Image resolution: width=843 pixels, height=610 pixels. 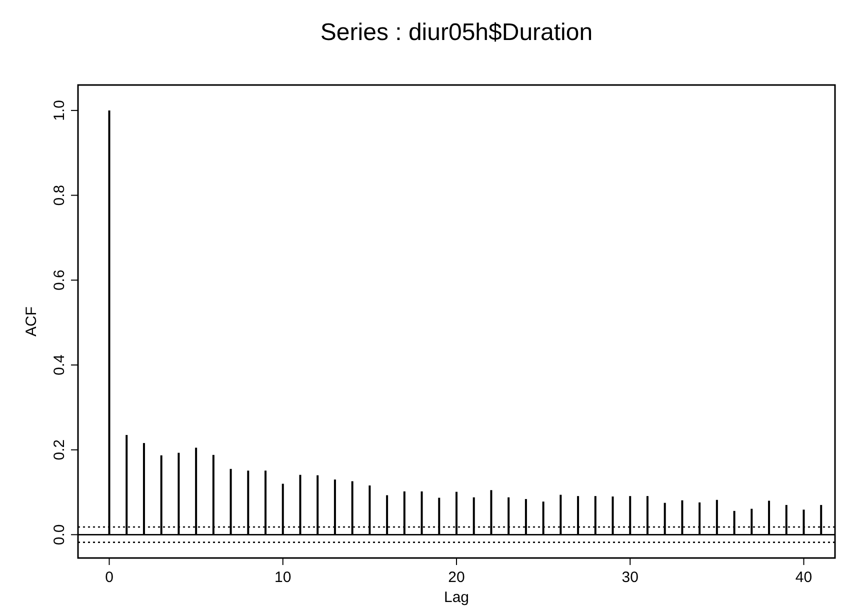 I want to click on x-tick-label: 20, so click(x=456, y=577).